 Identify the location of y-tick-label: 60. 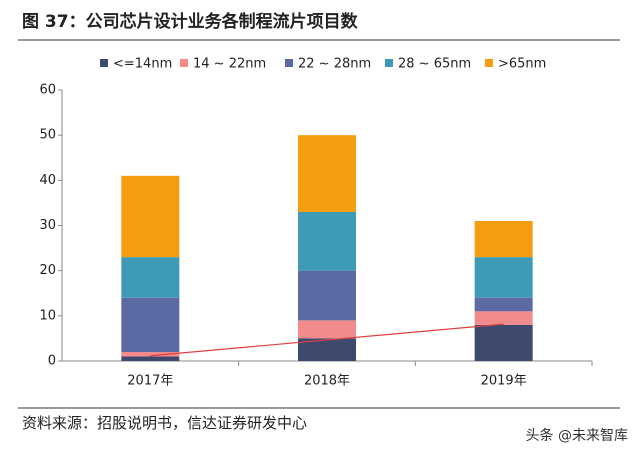
(47, 90).